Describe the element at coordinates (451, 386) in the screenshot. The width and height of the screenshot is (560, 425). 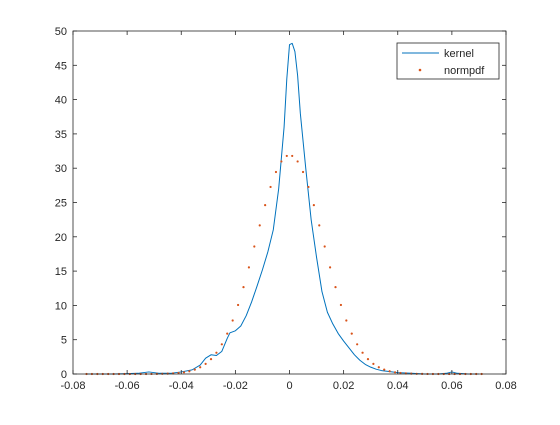
I see `x-tick-label: 0.06` at that location.